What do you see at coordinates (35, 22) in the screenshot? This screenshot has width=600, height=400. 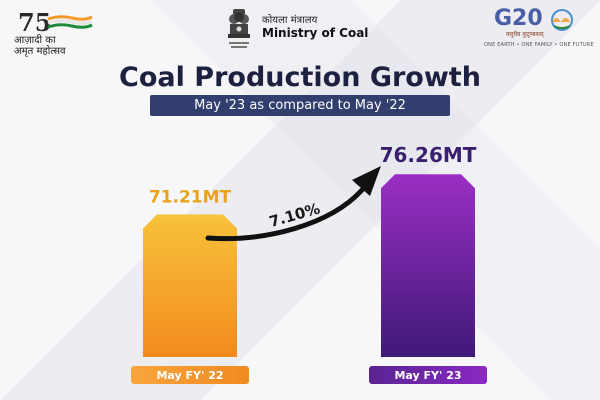 I see `azadi-number: 75` at bounding box center [35, 22].